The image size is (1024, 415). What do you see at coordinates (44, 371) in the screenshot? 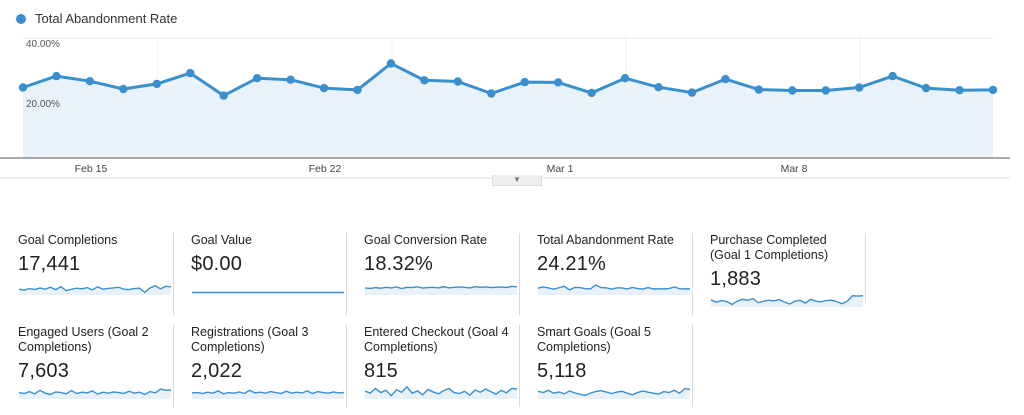
I see `tile-metric-value: 7,603` at bounding box center [44, 371].